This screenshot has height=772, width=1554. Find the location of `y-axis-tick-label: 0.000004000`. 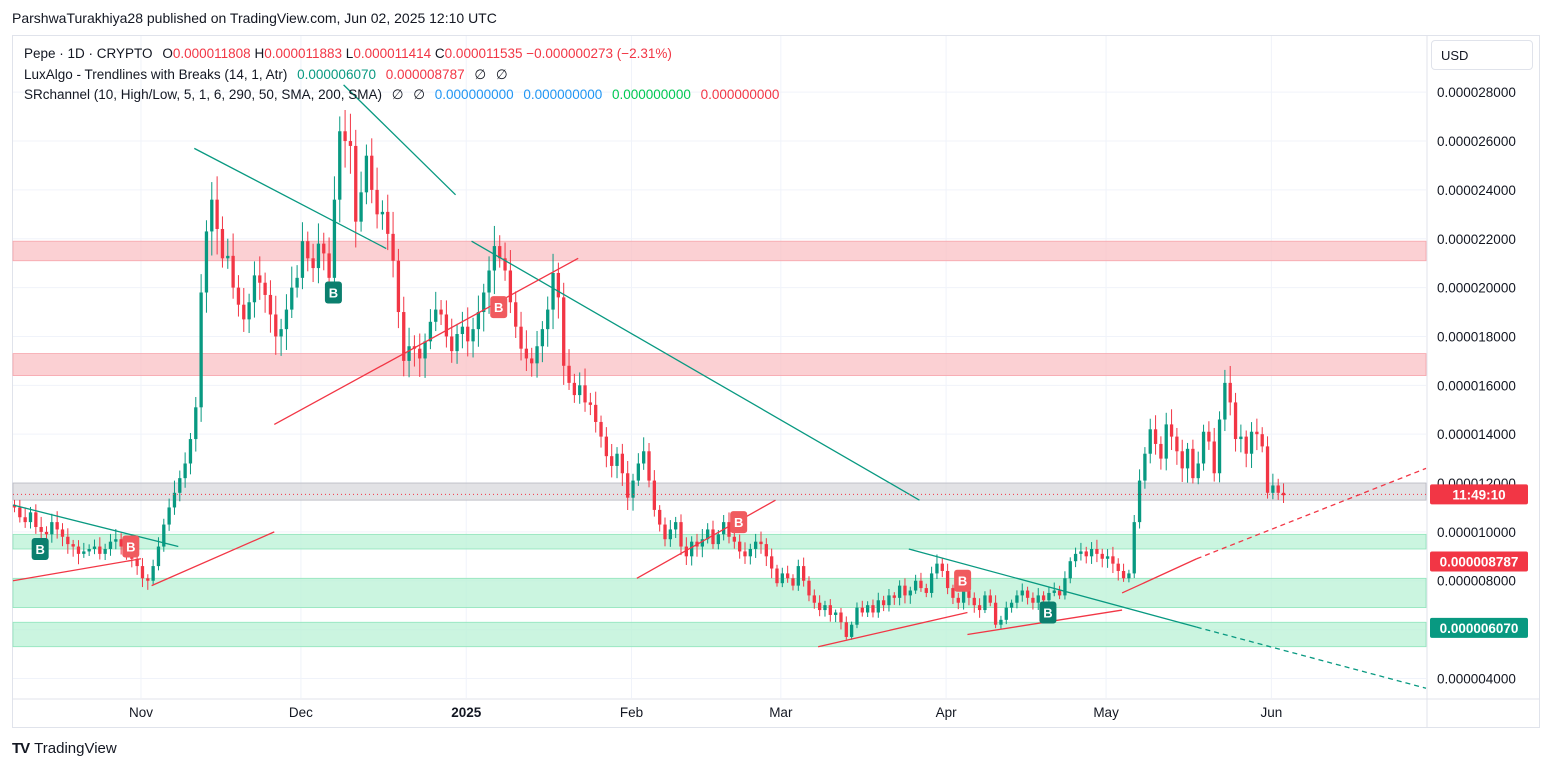

y-axis-tick-label: 0.000004000 is located at coordinates (1476, 678).